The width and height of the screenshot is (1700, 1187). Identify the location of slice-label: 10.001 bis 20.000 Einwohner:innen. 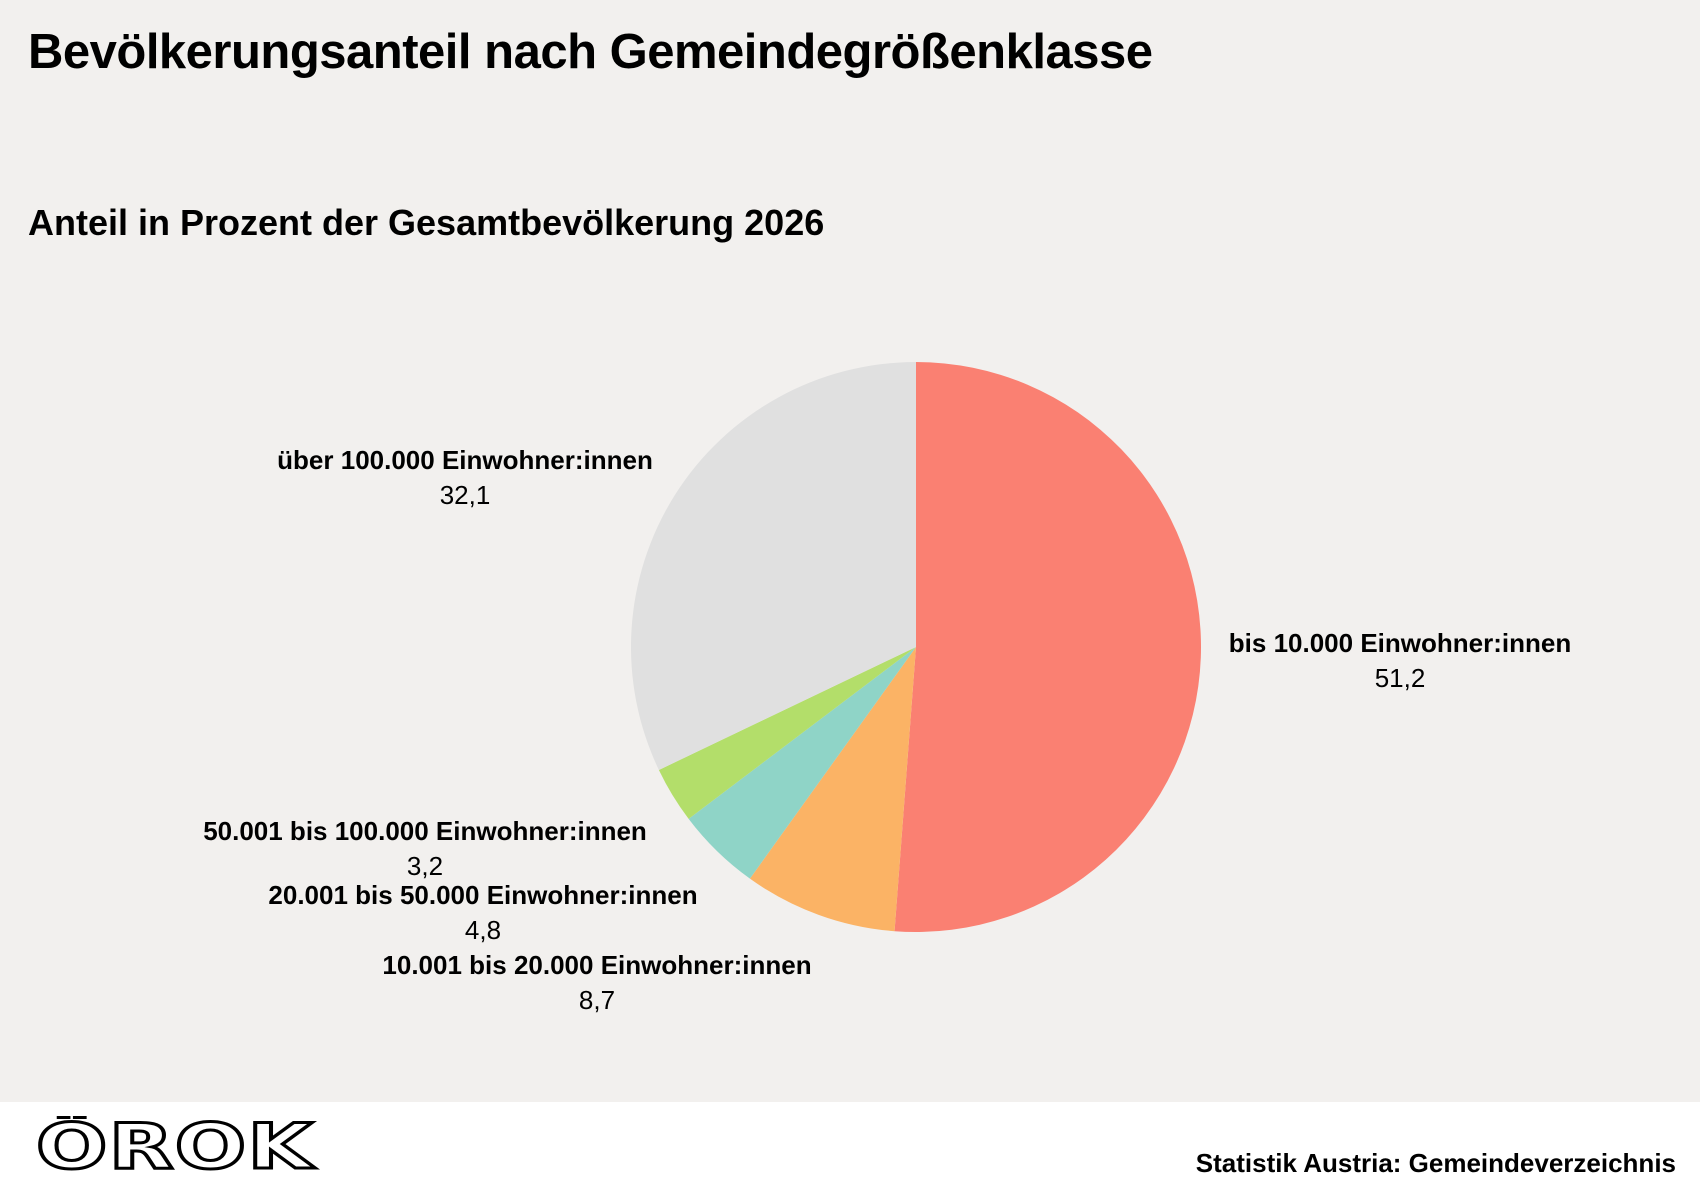
(596, 965).